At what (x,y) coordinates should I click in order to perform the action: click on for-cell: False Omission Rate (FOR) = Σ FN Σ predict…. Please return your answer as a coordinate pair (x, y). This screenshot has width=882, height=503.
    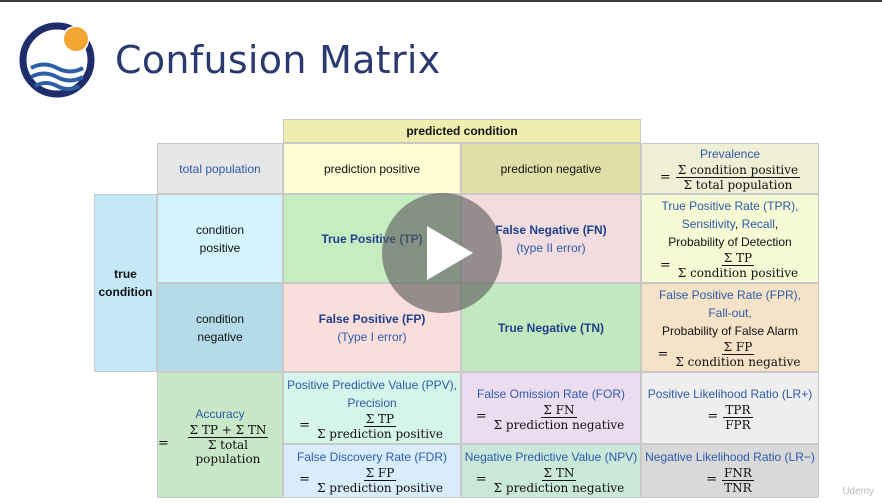
    Looking at the image, I should click on (551, 408).